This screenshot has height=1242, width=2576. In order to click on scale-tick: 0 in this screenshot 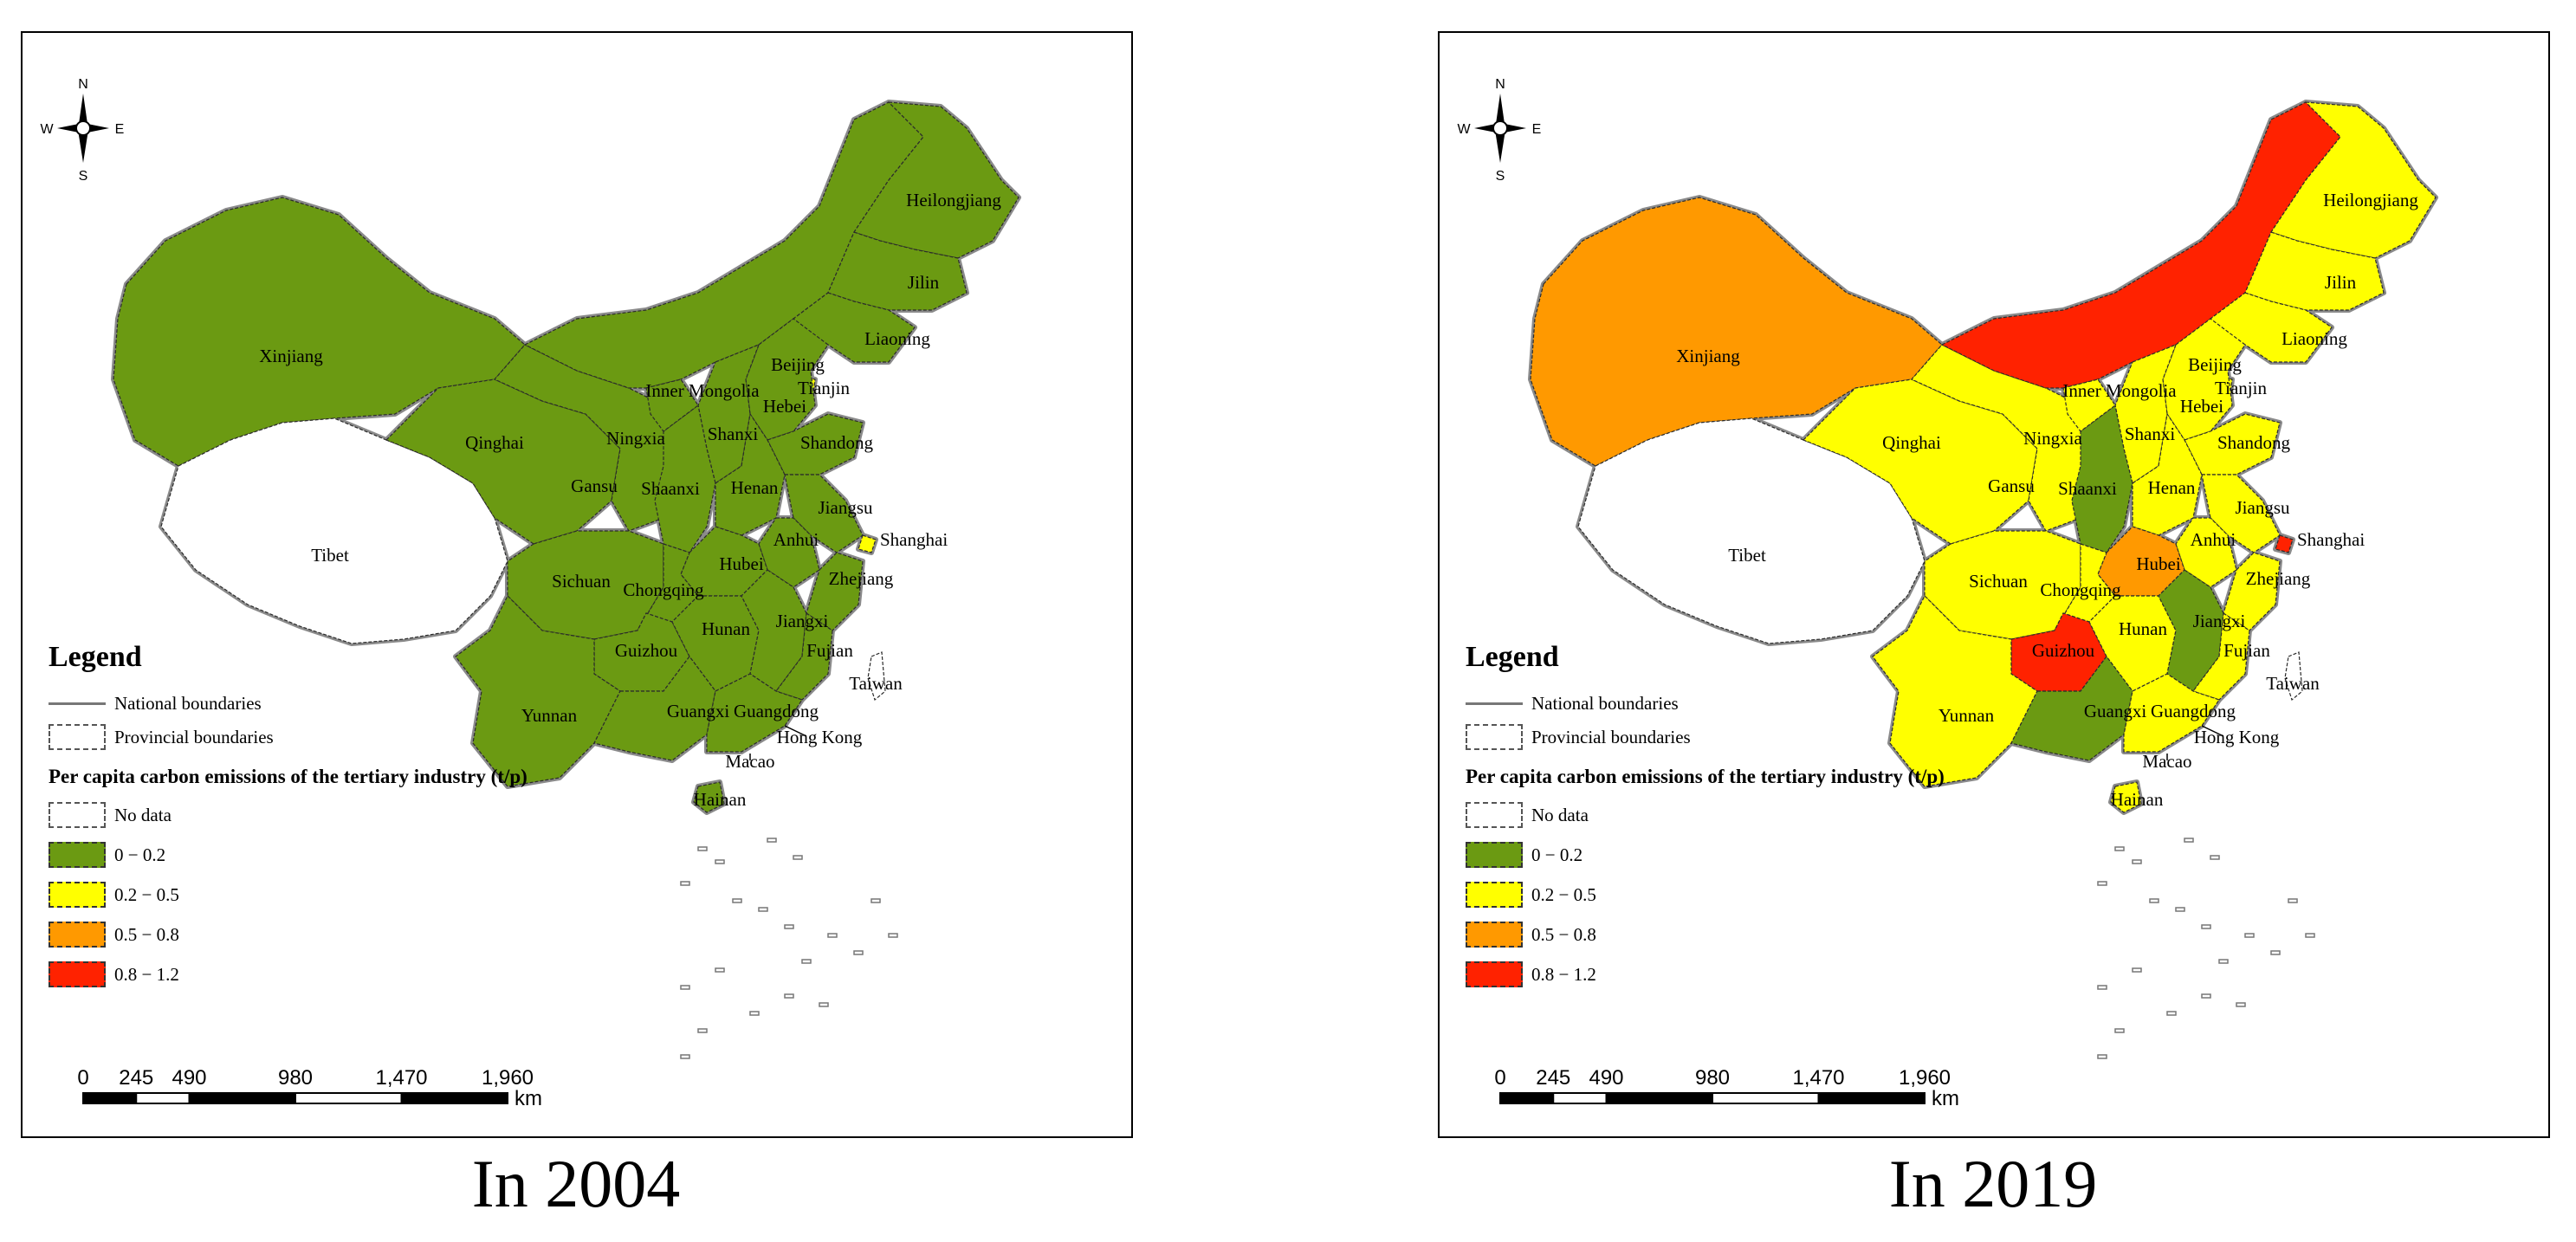, I will do `click(1499, 1078)`.